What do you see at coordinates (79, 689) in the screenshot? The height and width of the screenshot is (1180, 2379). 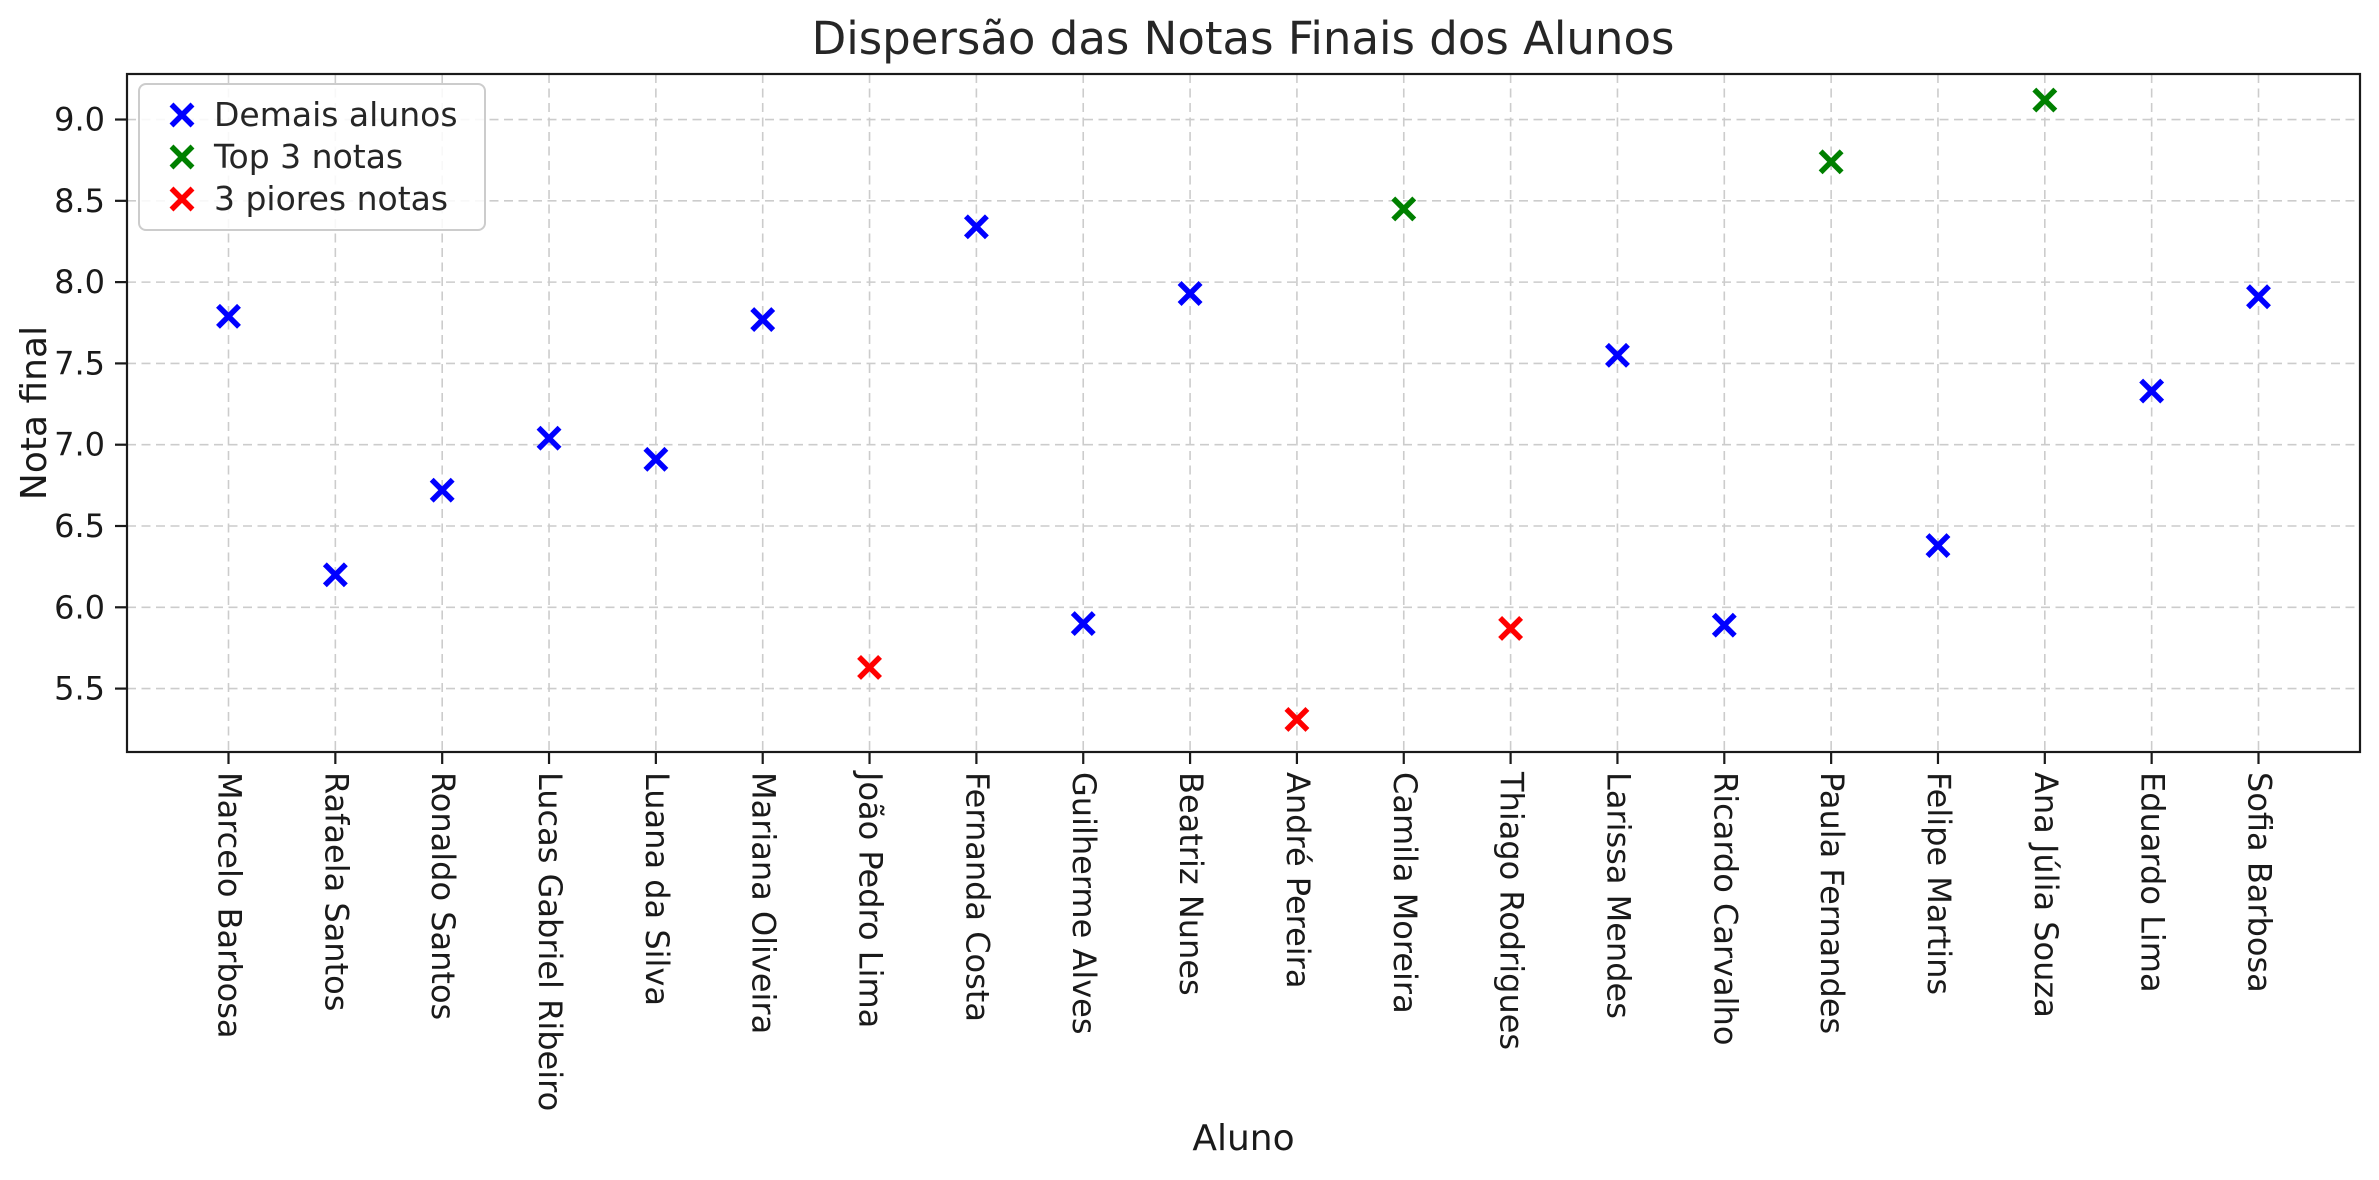 I see `y-tick-label: 5.5` at bounding box center [79, 689].